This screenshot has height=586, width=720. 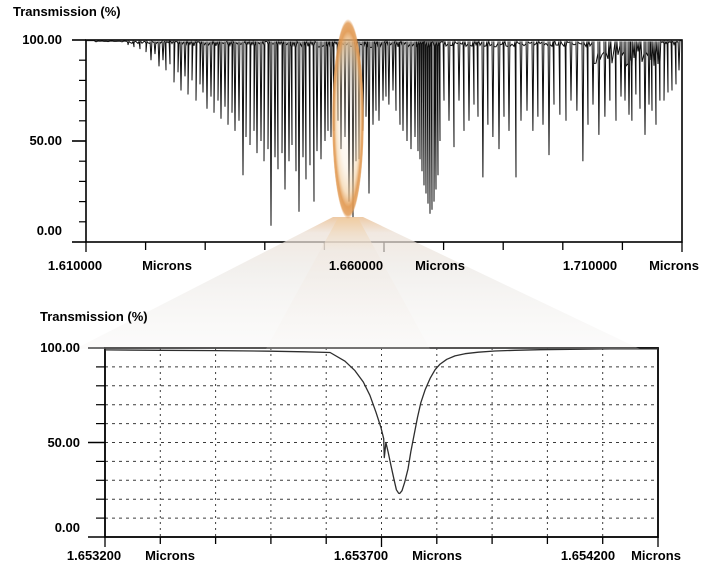 I want to click on top-x-tick-label-left: 1.610000, so click(x=75, y=265).